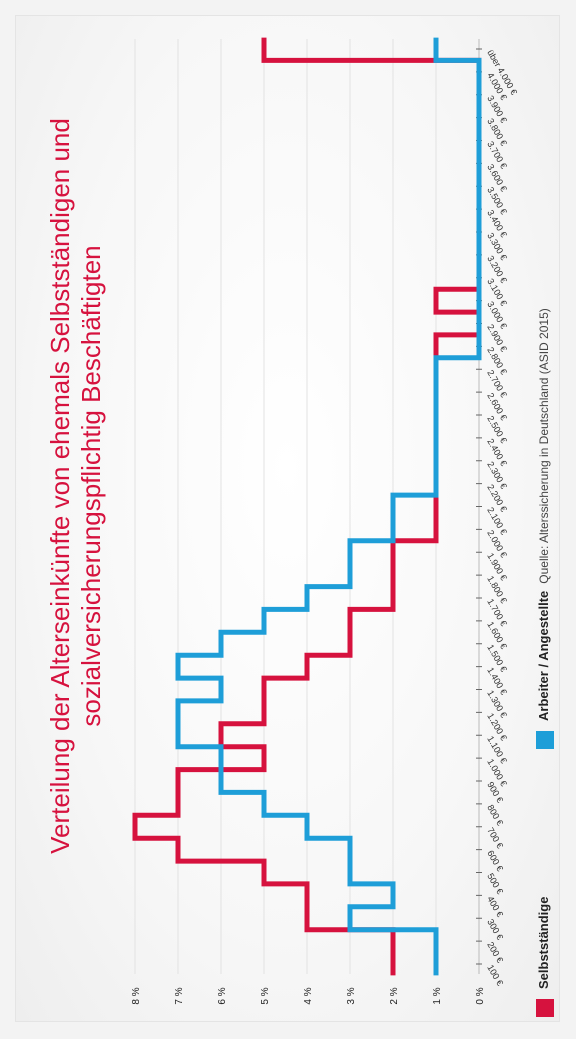  I want to click on y-tick-label: 6 %, so click(222, 995).